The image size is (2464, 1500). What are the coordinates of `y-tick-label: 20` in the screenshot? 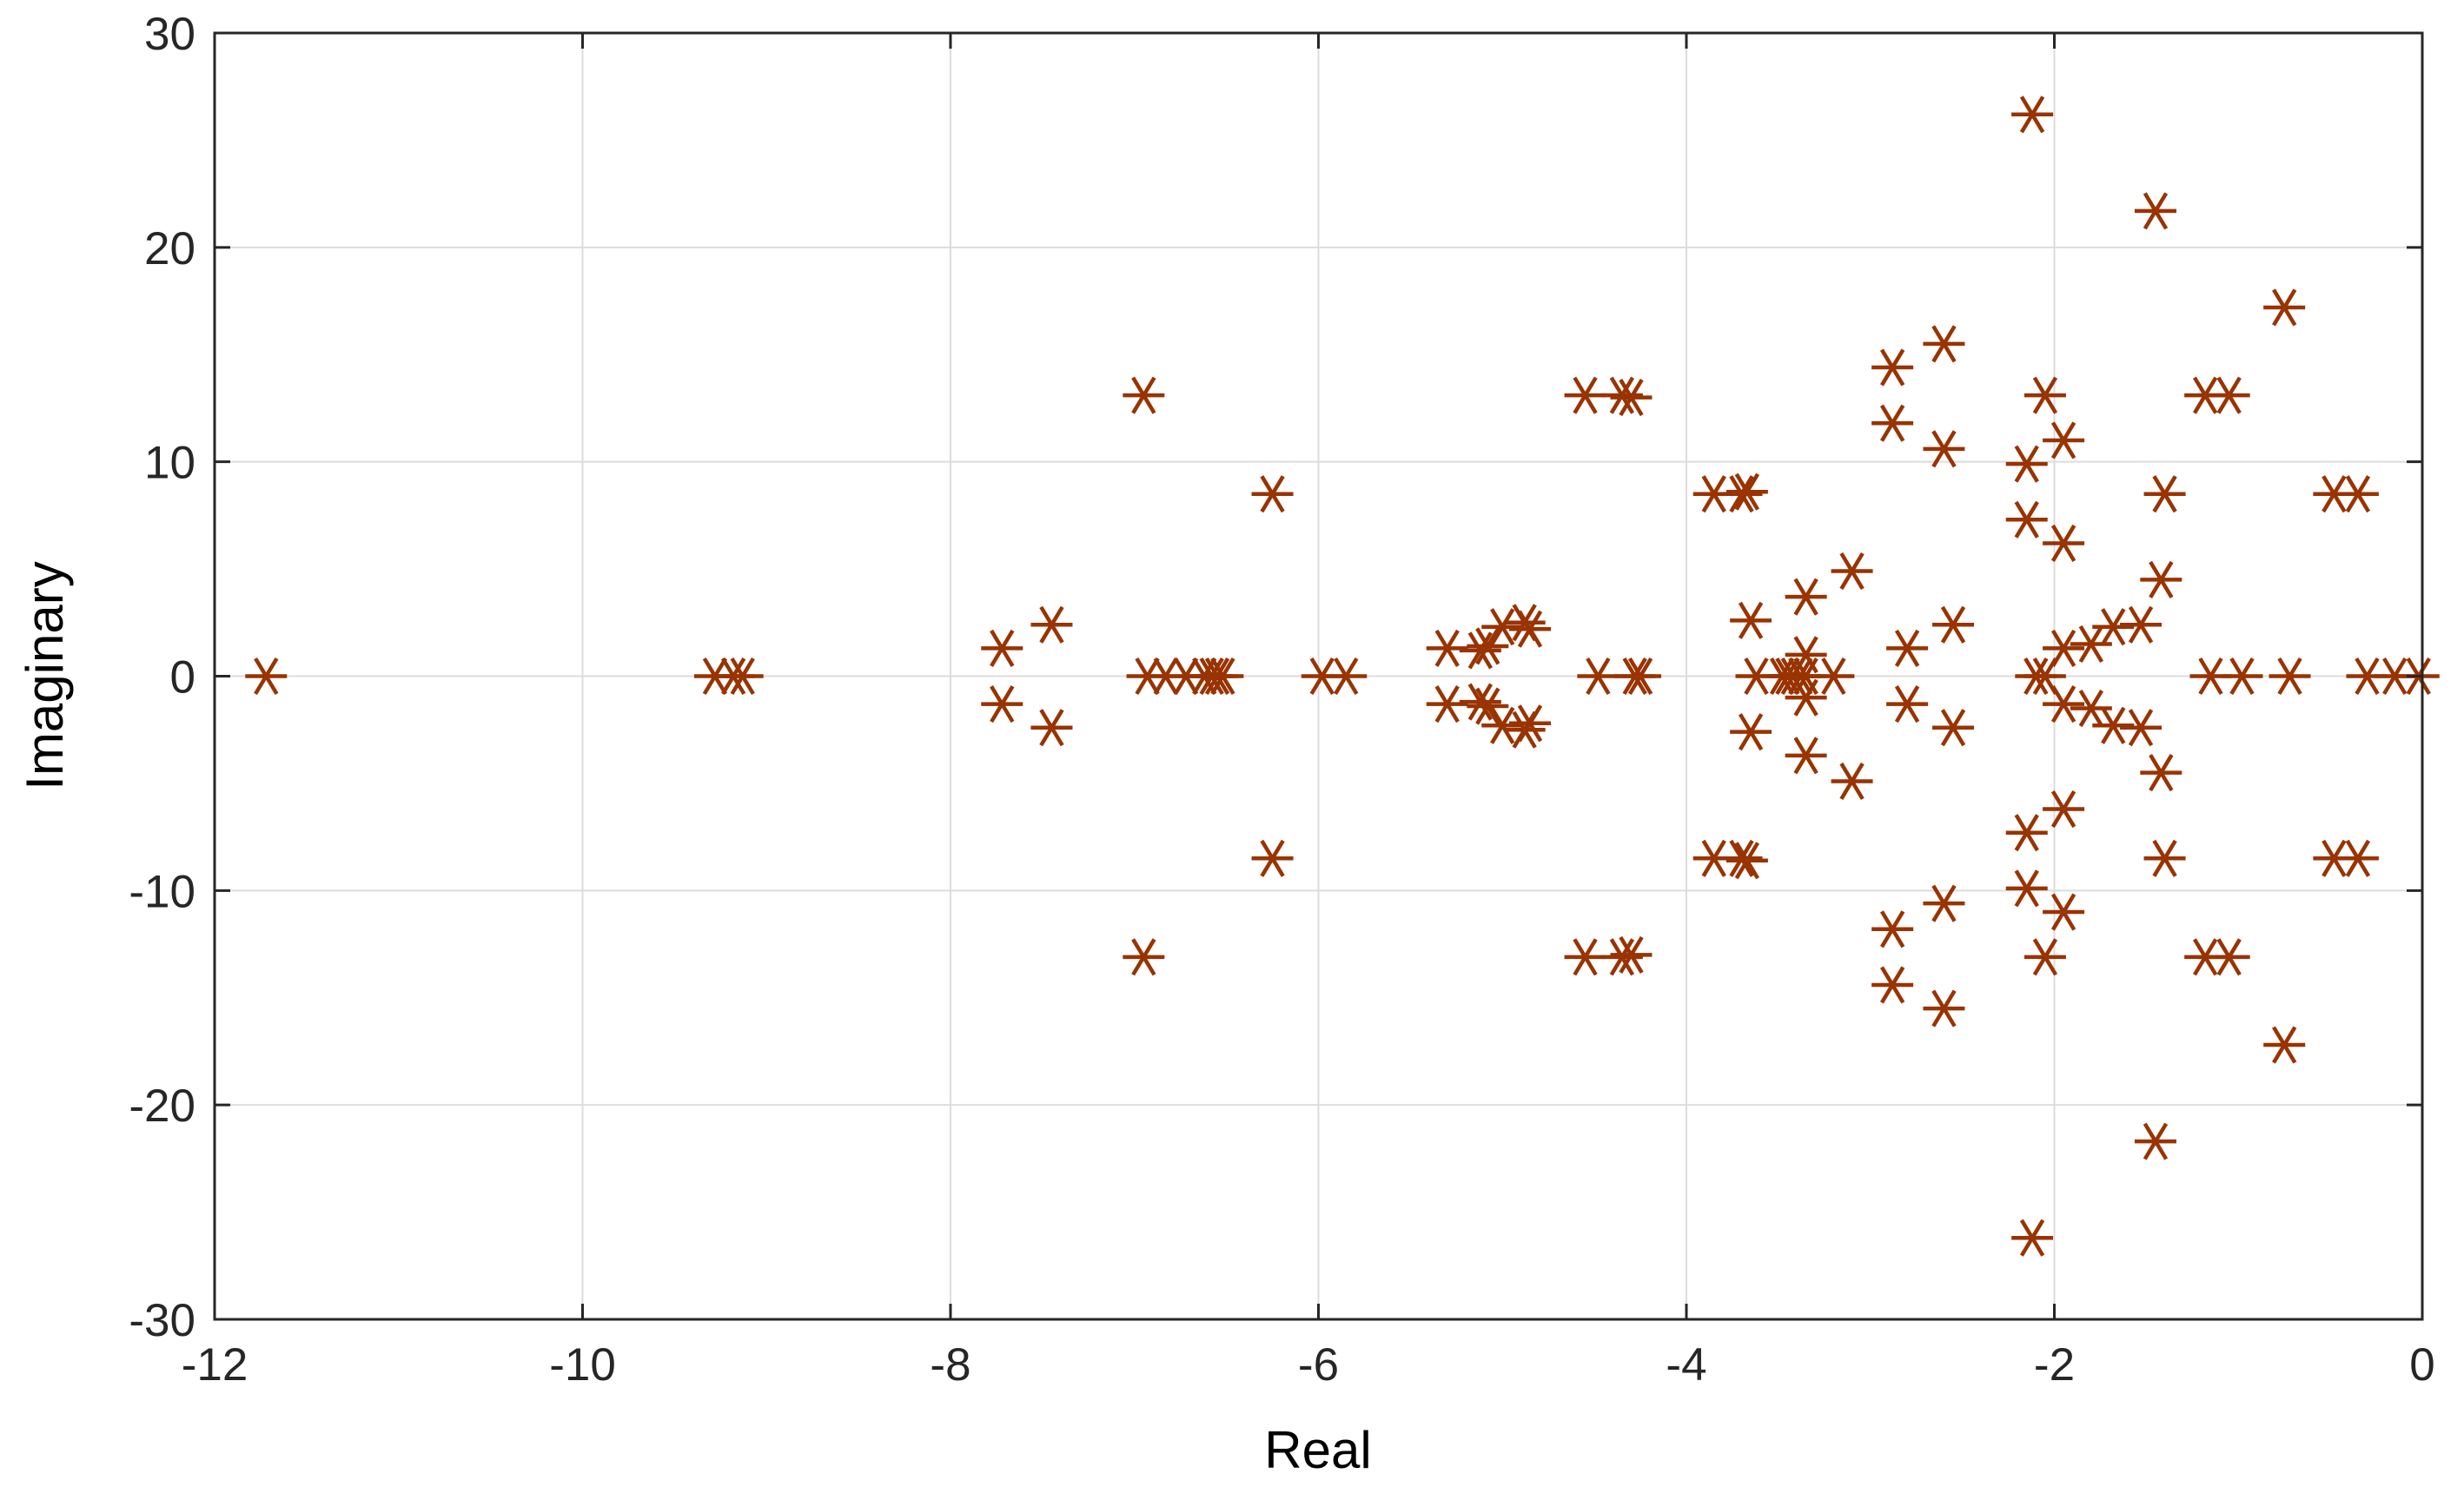 It's located at (169, 248).